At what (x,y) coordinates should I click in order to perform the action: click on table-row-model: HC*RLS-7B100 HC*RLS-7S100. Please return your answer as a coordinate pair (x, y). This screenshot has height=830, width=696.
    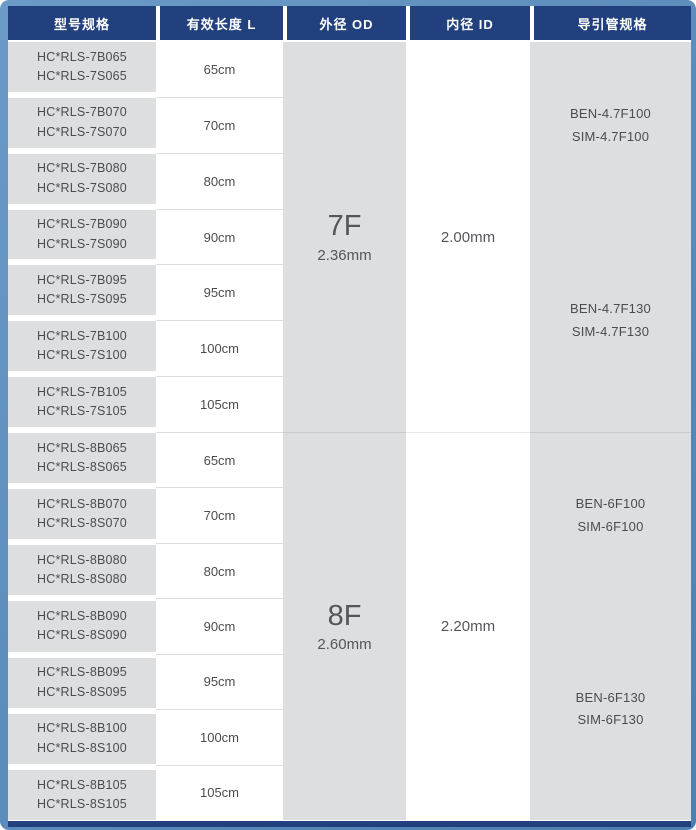
    Looking at the image, I should click on (82, 346).